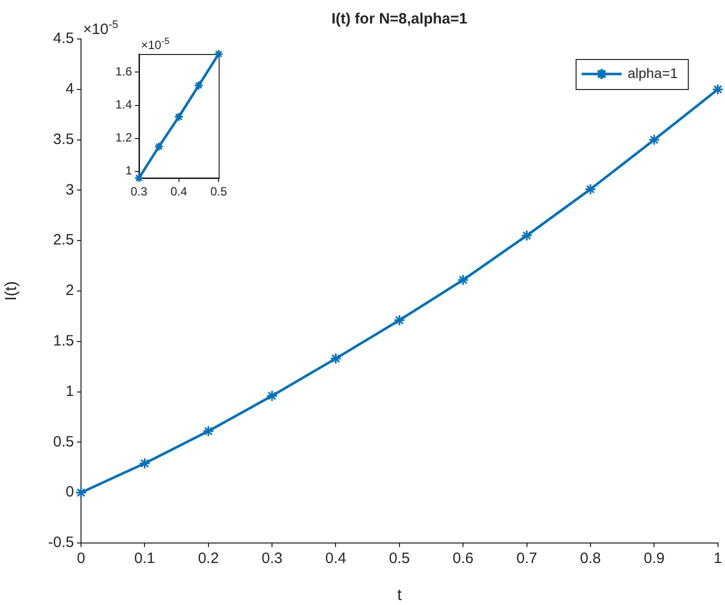 The width and height of the screenshot is (725, 605). Describe the element at coordinates (63, 240) in the screenshot. I see `y-tick-label: 2.5` at that location.